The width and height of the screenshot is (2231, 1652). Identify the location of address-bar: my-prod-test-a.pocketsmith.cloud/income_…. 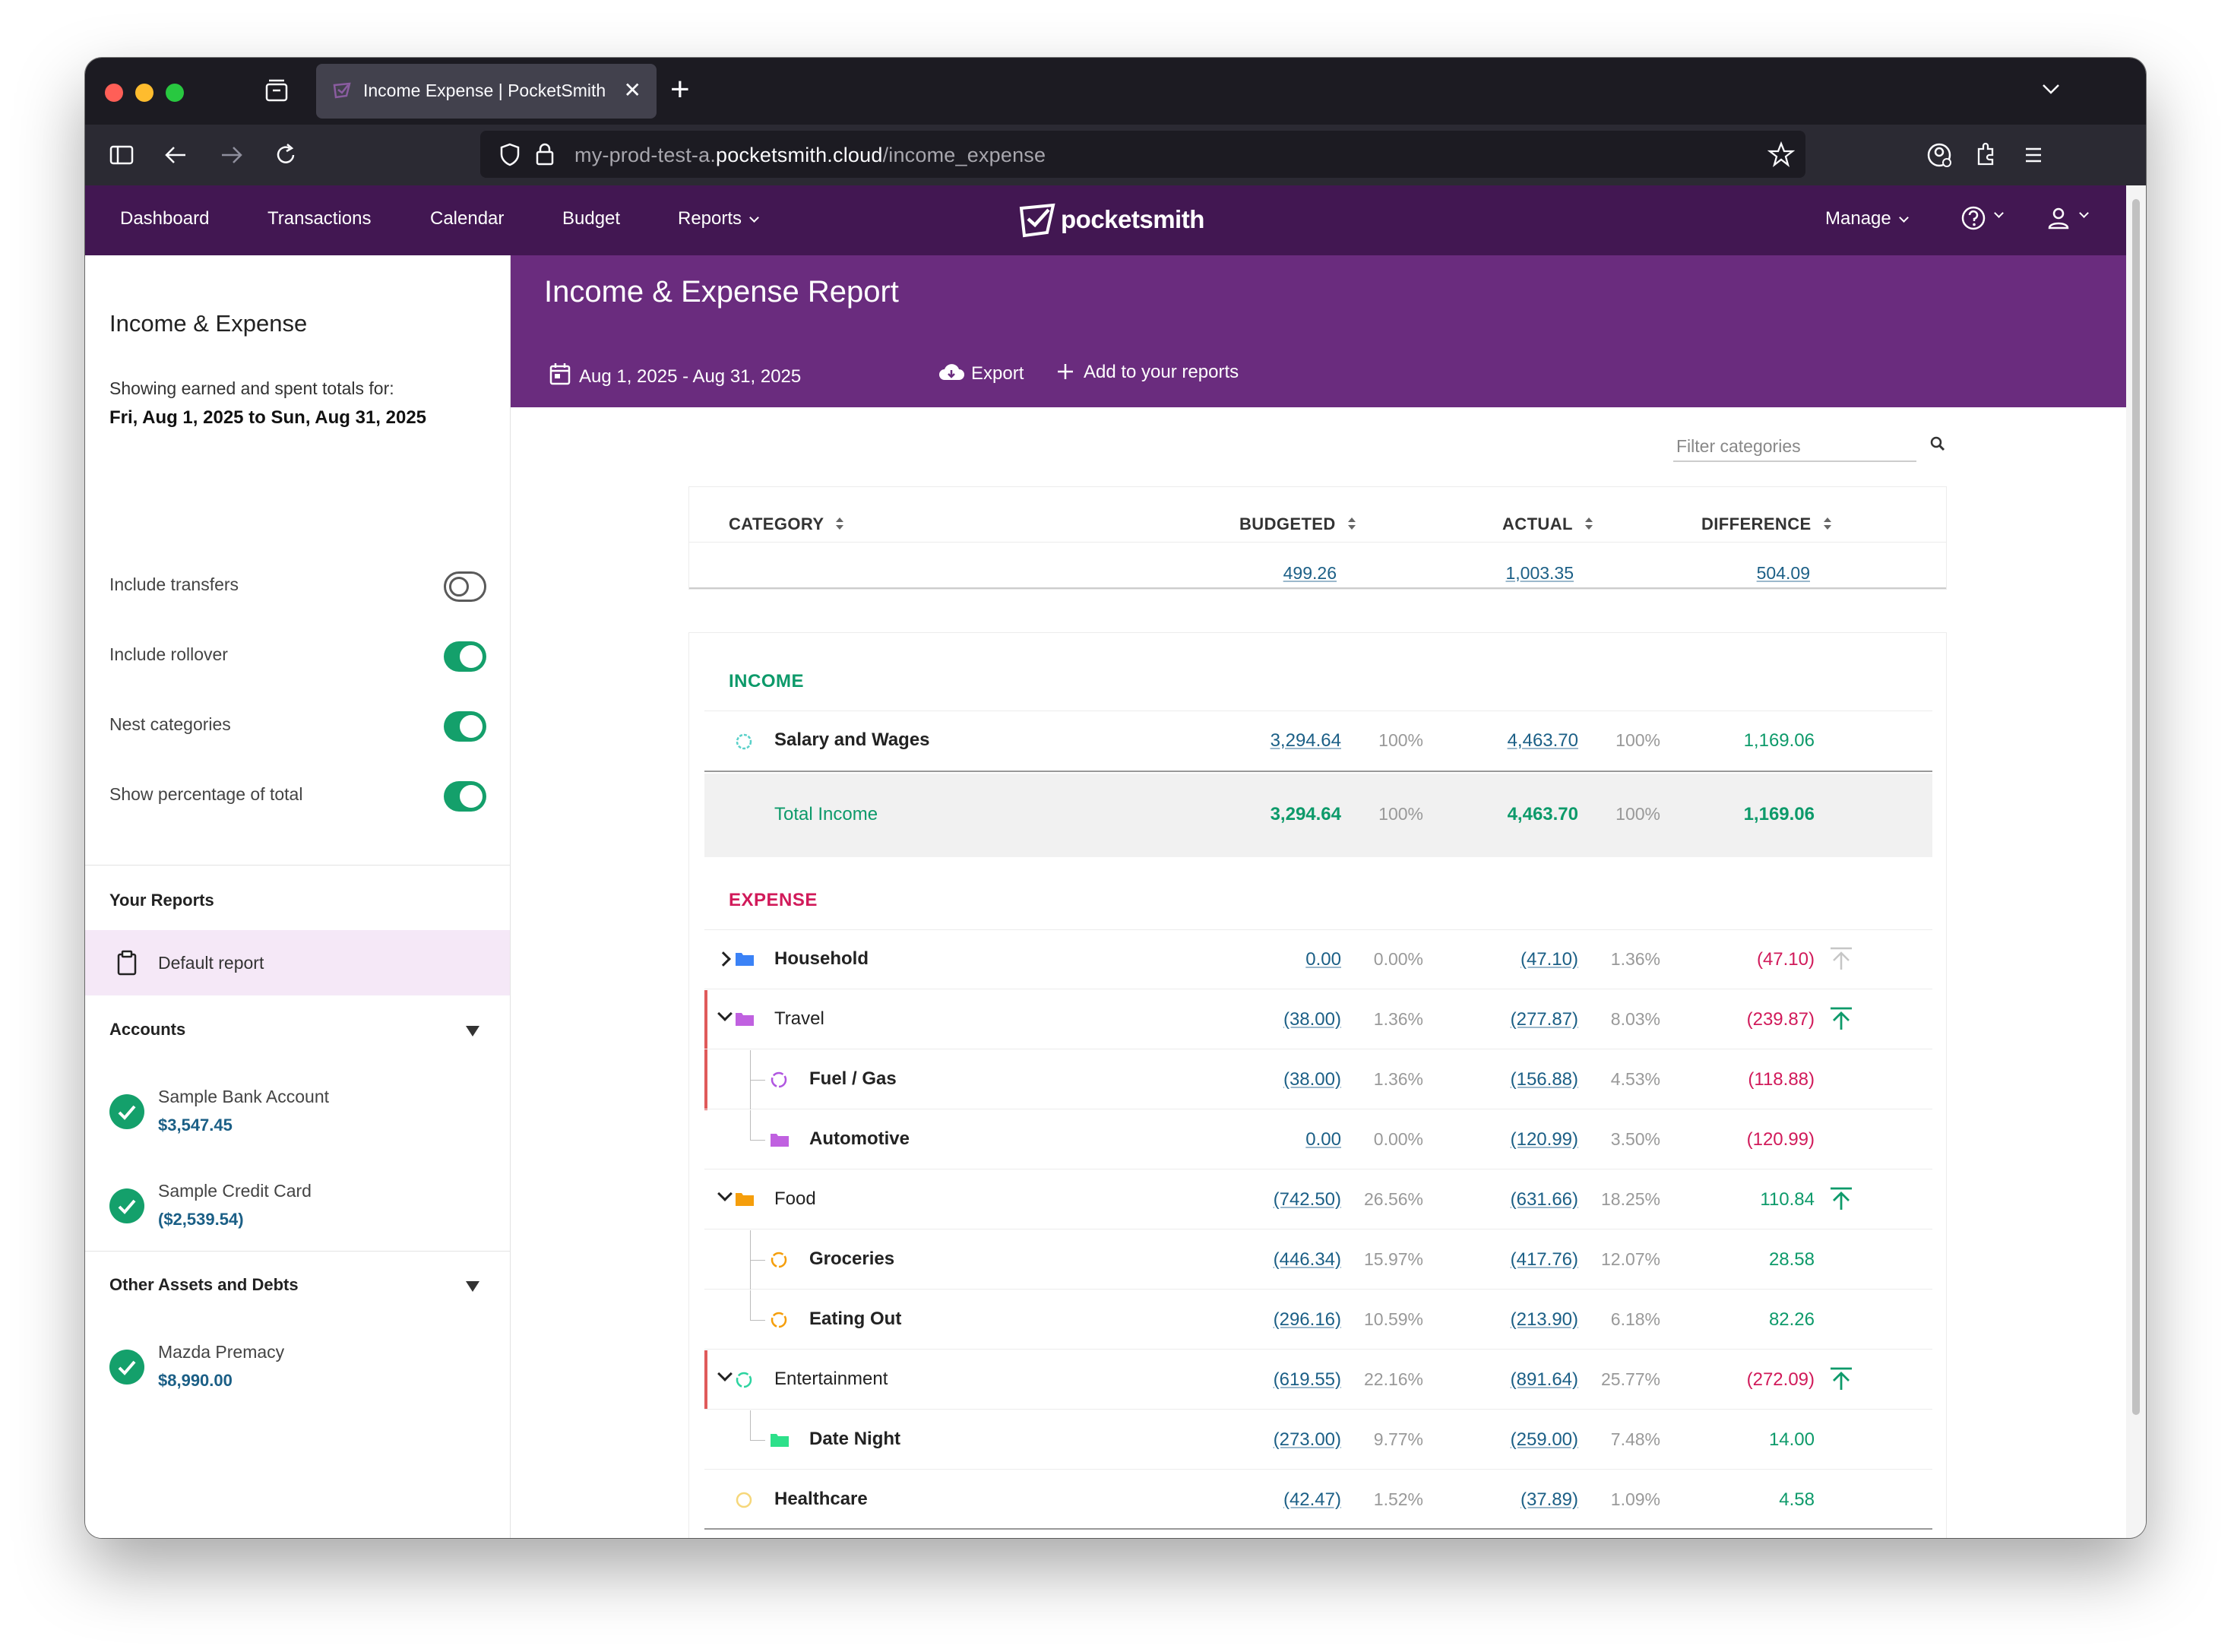
(1142, 154).